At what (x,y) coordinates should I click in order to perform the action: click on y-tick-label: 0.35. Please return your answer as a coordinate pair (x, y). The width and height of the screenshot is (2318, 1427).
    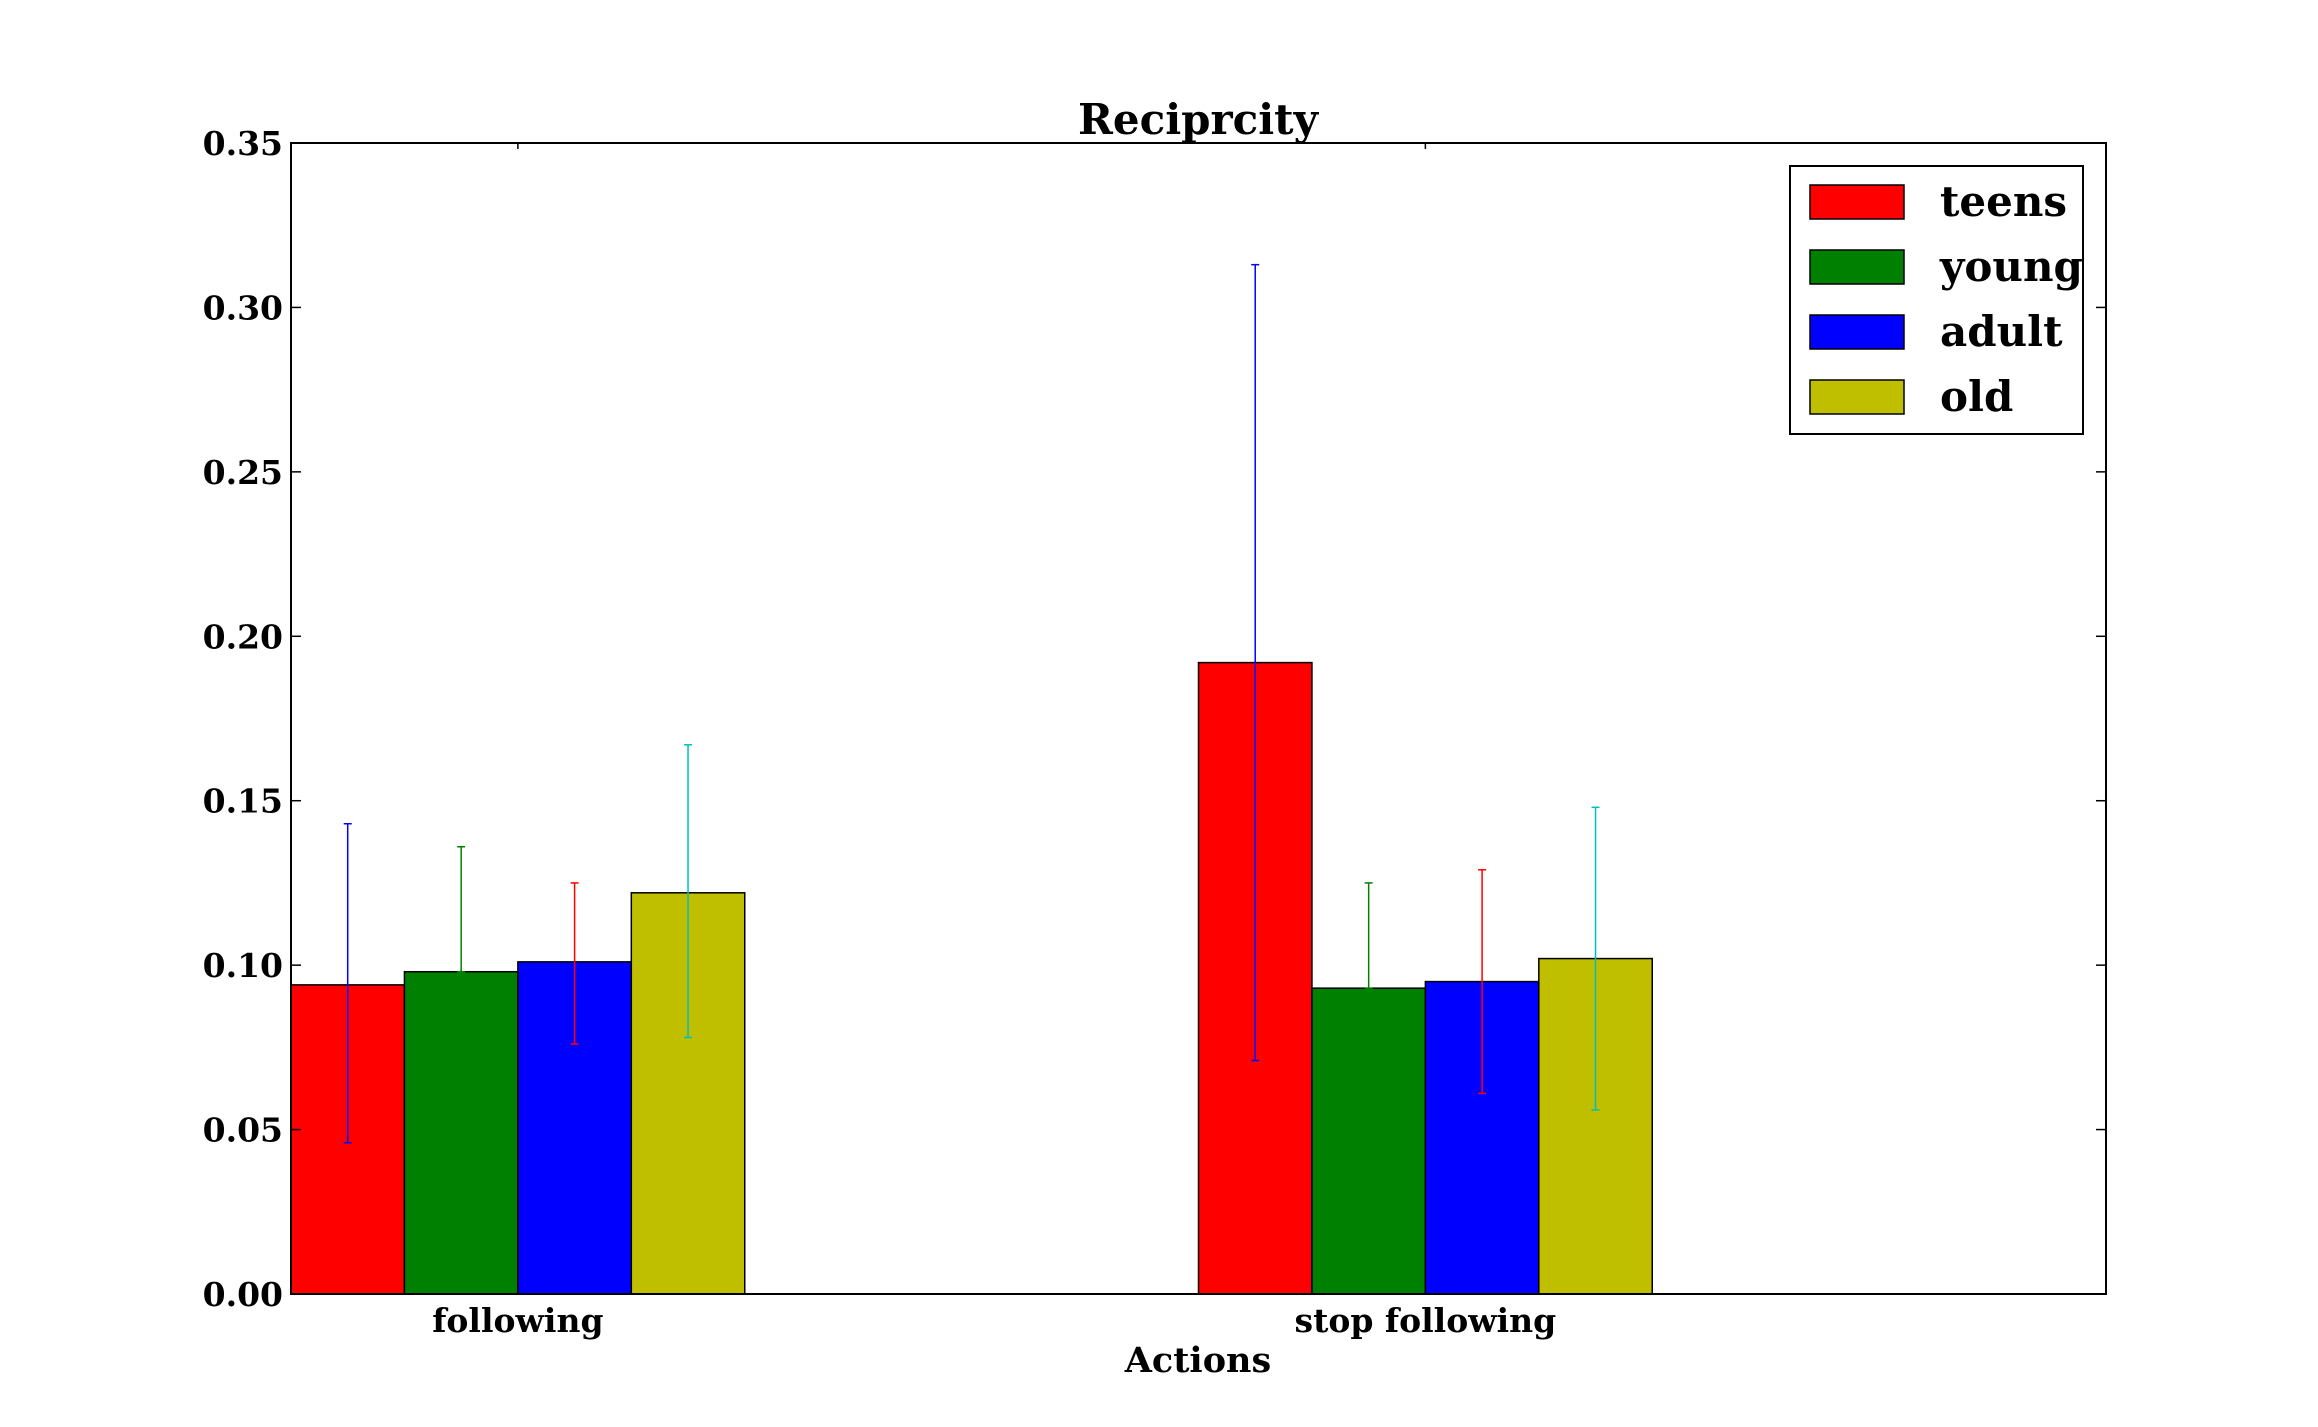
    Looking at the image, I should click on (243, 143).